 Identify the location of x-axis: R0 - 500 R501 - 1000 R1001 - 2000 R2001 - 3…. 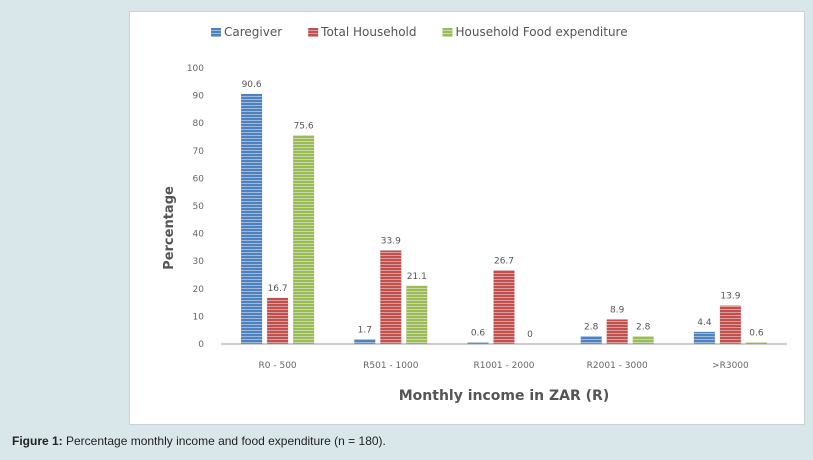
(504, 357).